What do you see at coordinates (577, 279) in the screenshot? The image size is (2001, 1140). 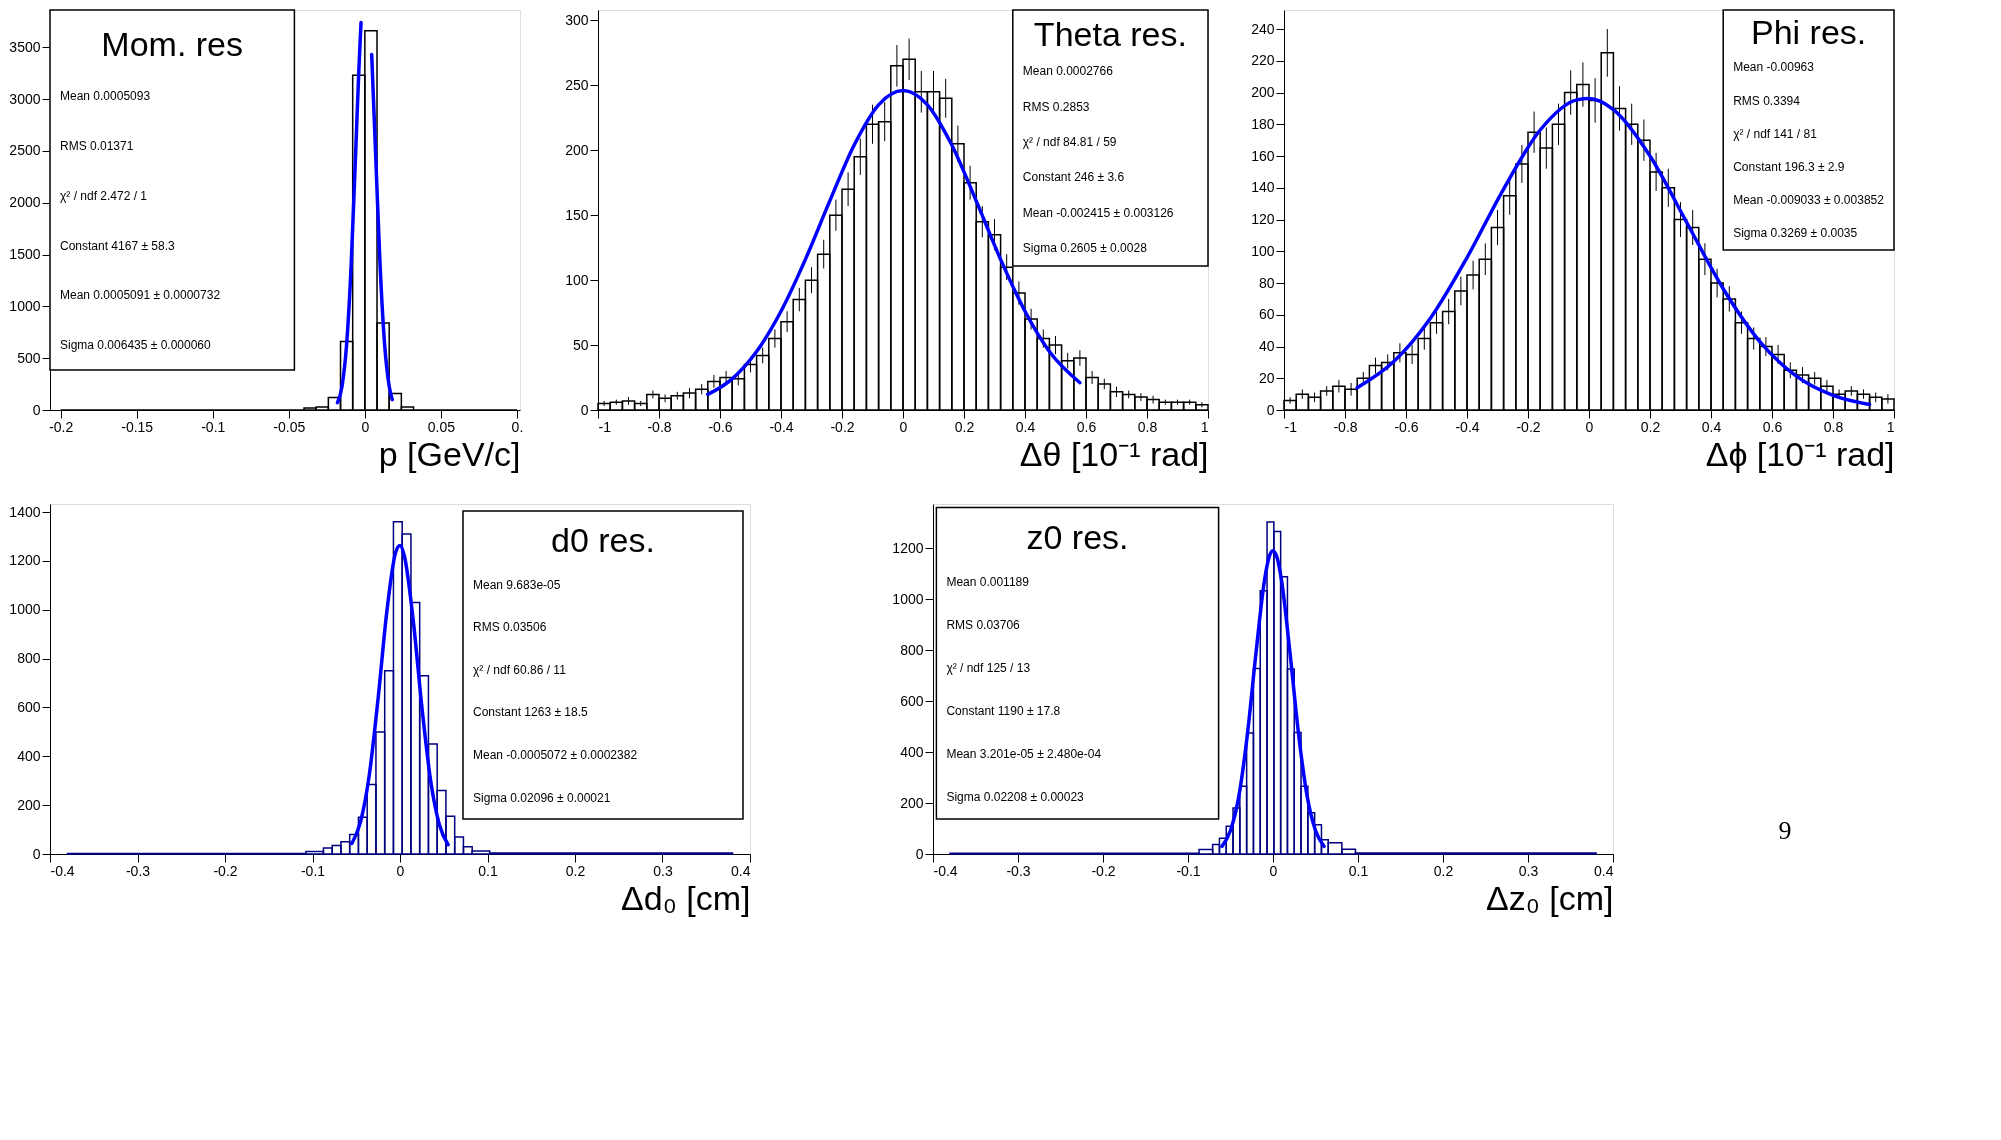 I see `y-tick-label: 100` at bounding box center [577, 279].